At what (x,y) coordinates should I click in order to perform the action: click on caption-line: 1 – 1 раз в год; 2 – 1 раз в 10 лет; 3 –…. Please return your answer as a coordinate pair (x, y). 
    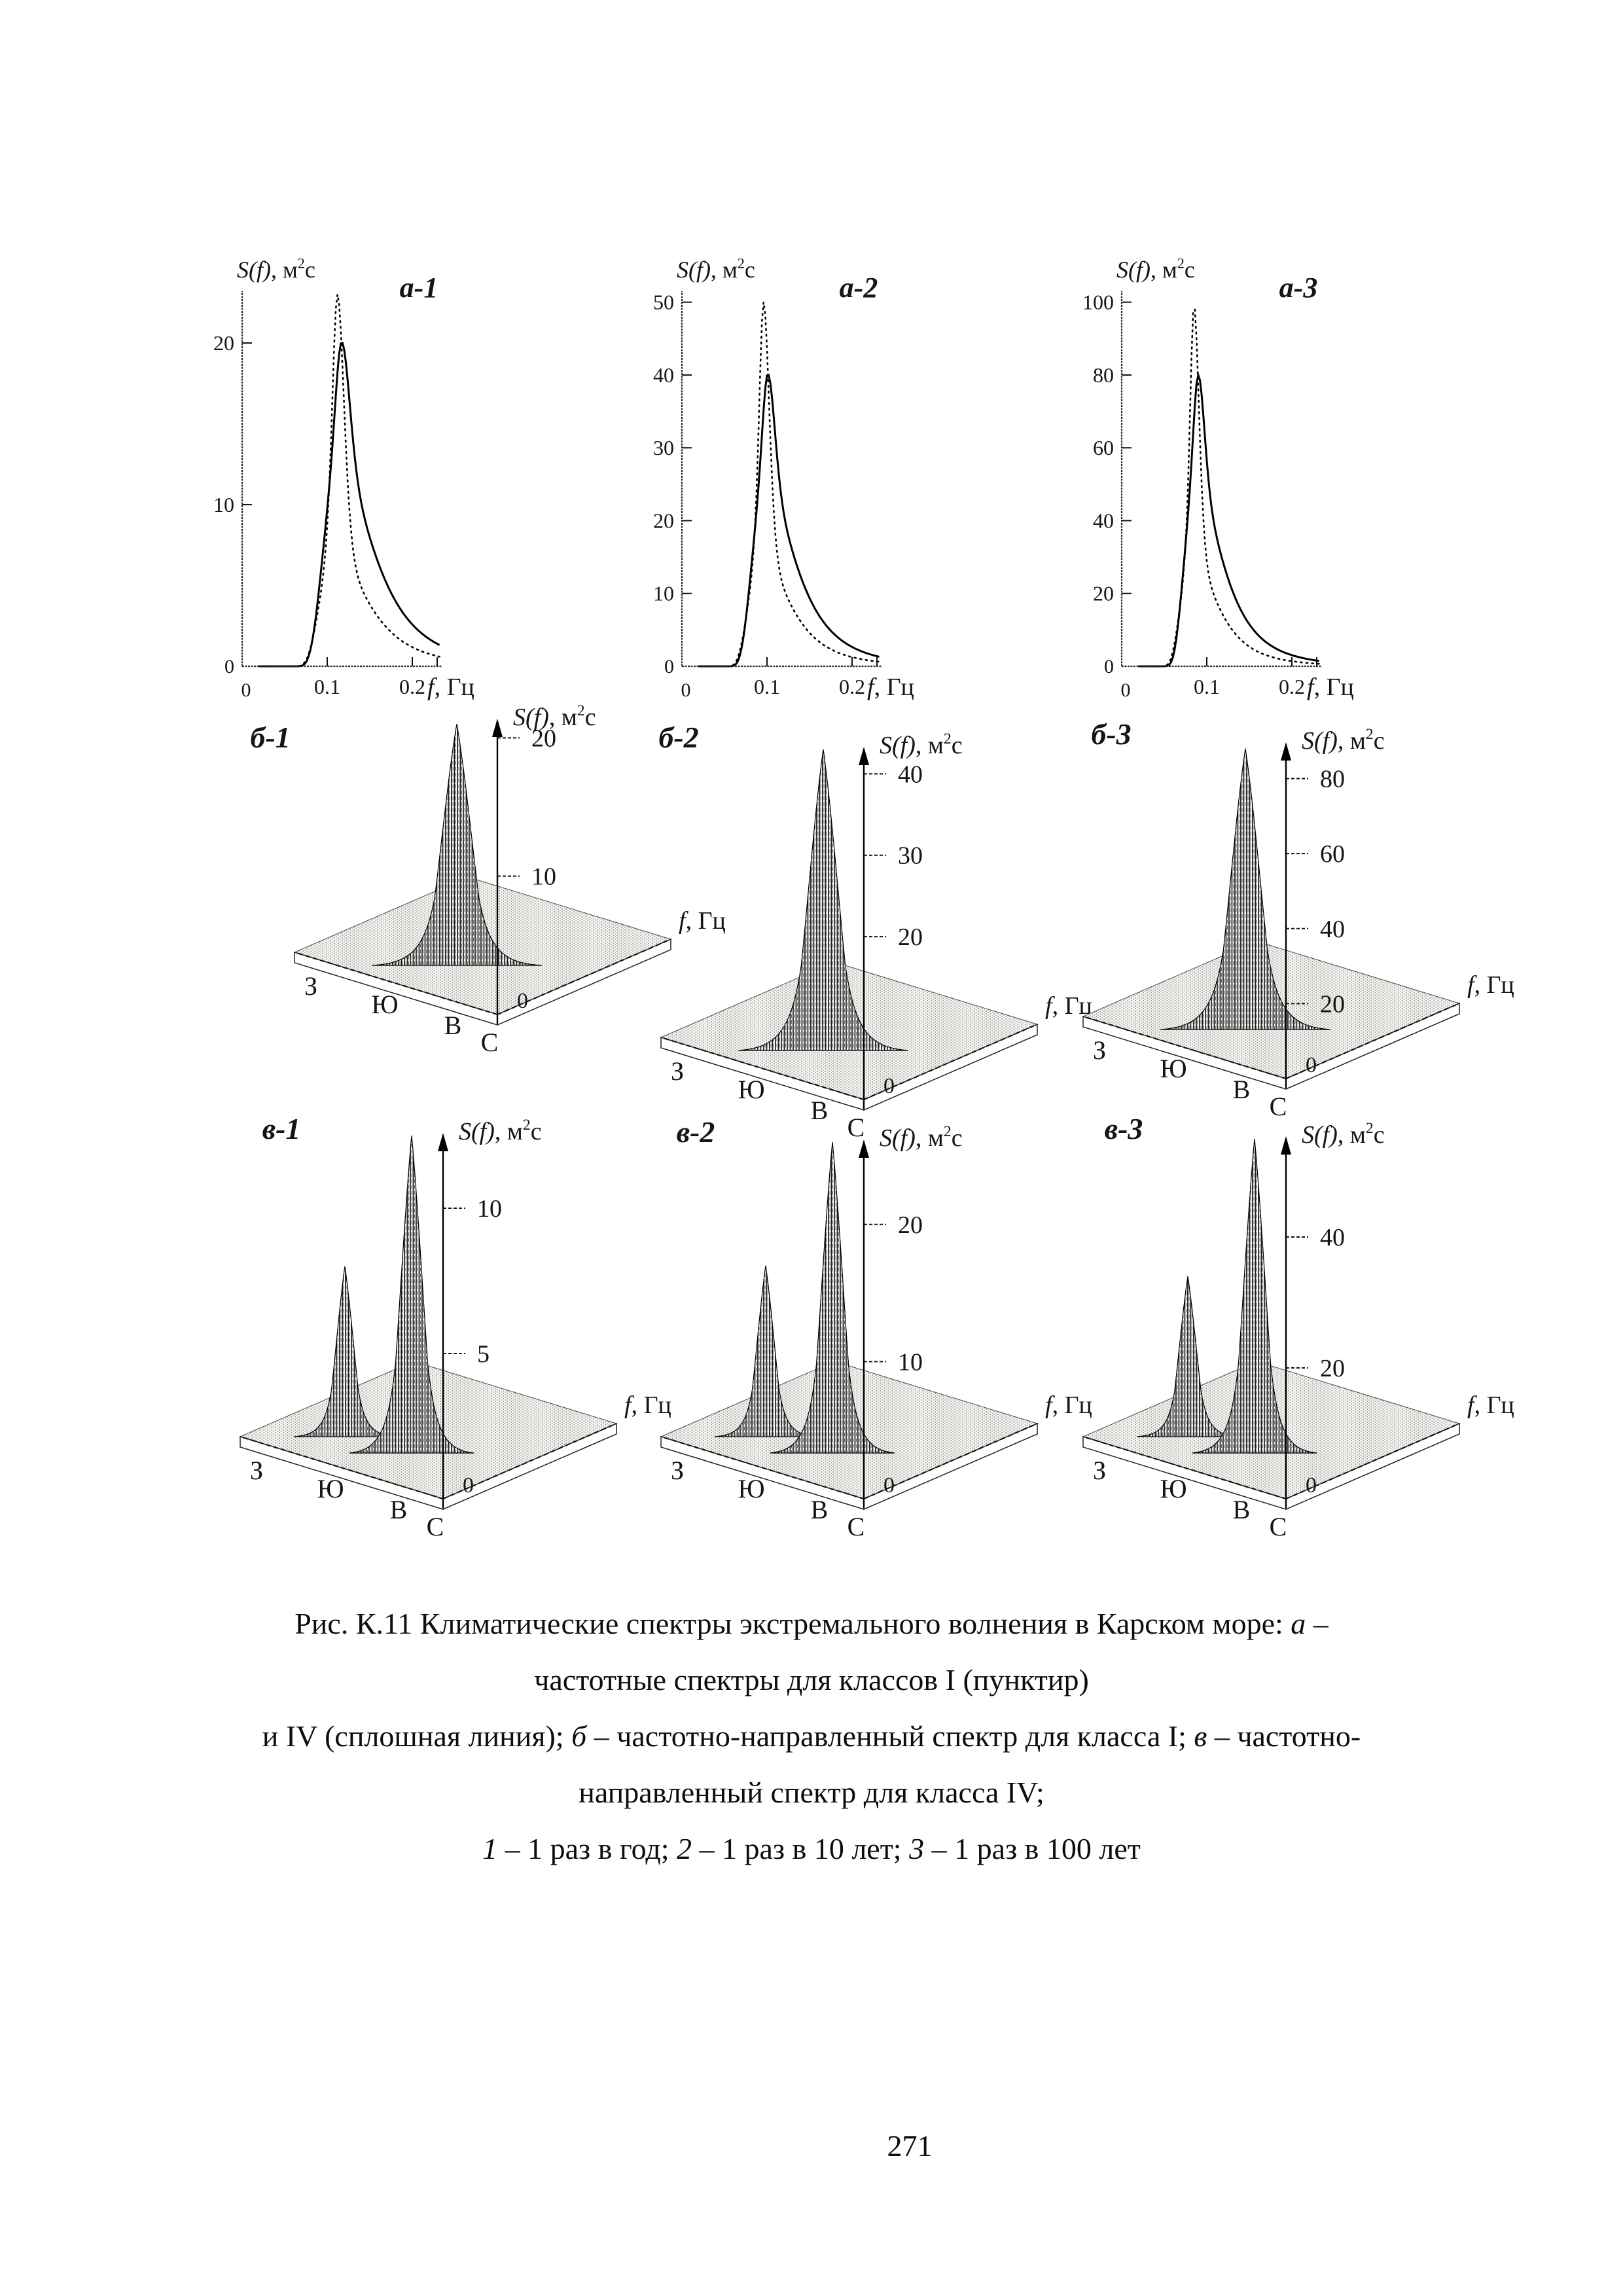
    Looking at the image, I should click on (811, 1848).